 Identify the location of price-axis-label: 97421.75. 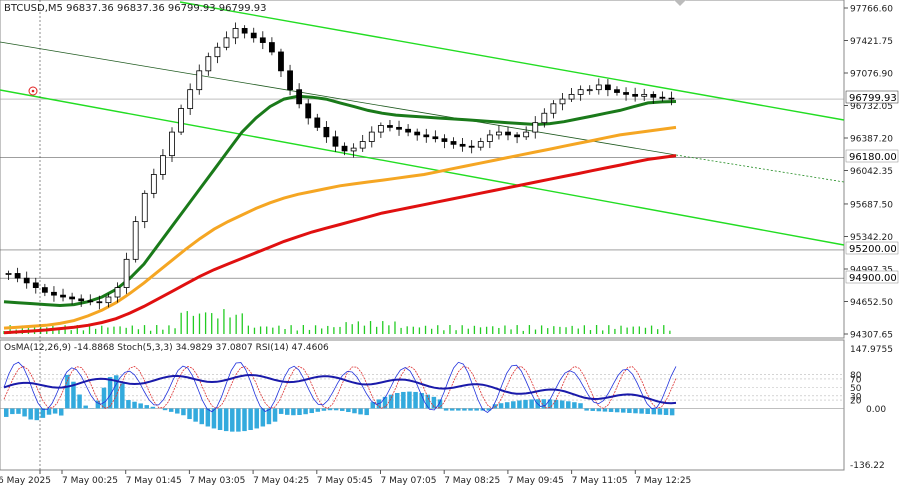
(871, 42).